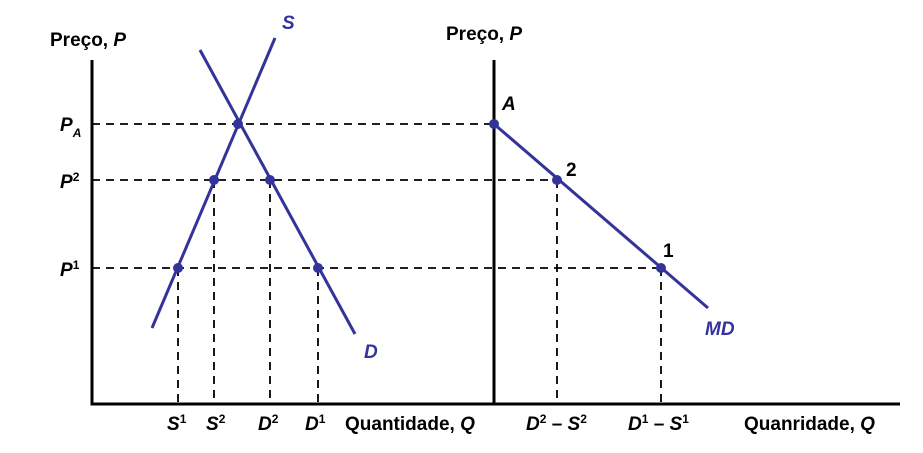 This screenshot has width=923, height=453. Describe the element at coordinates (508, 104) in the screenshot. I see `point-label-a: A` at that location.